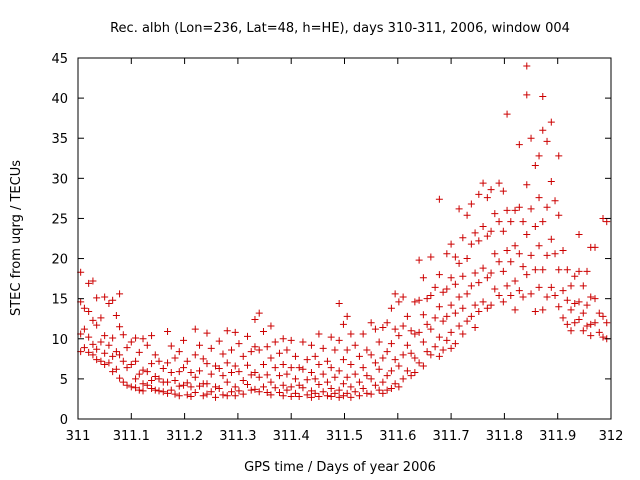 The width and height of the screenshot is (640, 480). I want to click on y-axis-title: STEC from uqrg / TECUs, so click(16, 238).